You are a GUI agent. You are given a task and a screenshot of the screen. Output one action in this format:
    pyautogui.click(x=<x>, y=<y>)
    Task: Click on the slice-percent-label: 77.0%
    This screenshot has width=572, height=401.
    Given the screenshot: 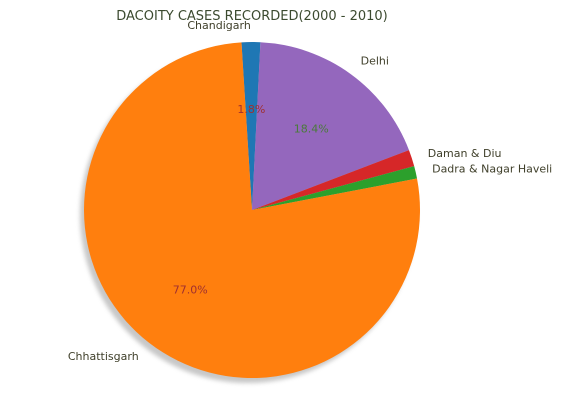 What is the action you would take?
    pyautogui.click(x=190, y=290)
    